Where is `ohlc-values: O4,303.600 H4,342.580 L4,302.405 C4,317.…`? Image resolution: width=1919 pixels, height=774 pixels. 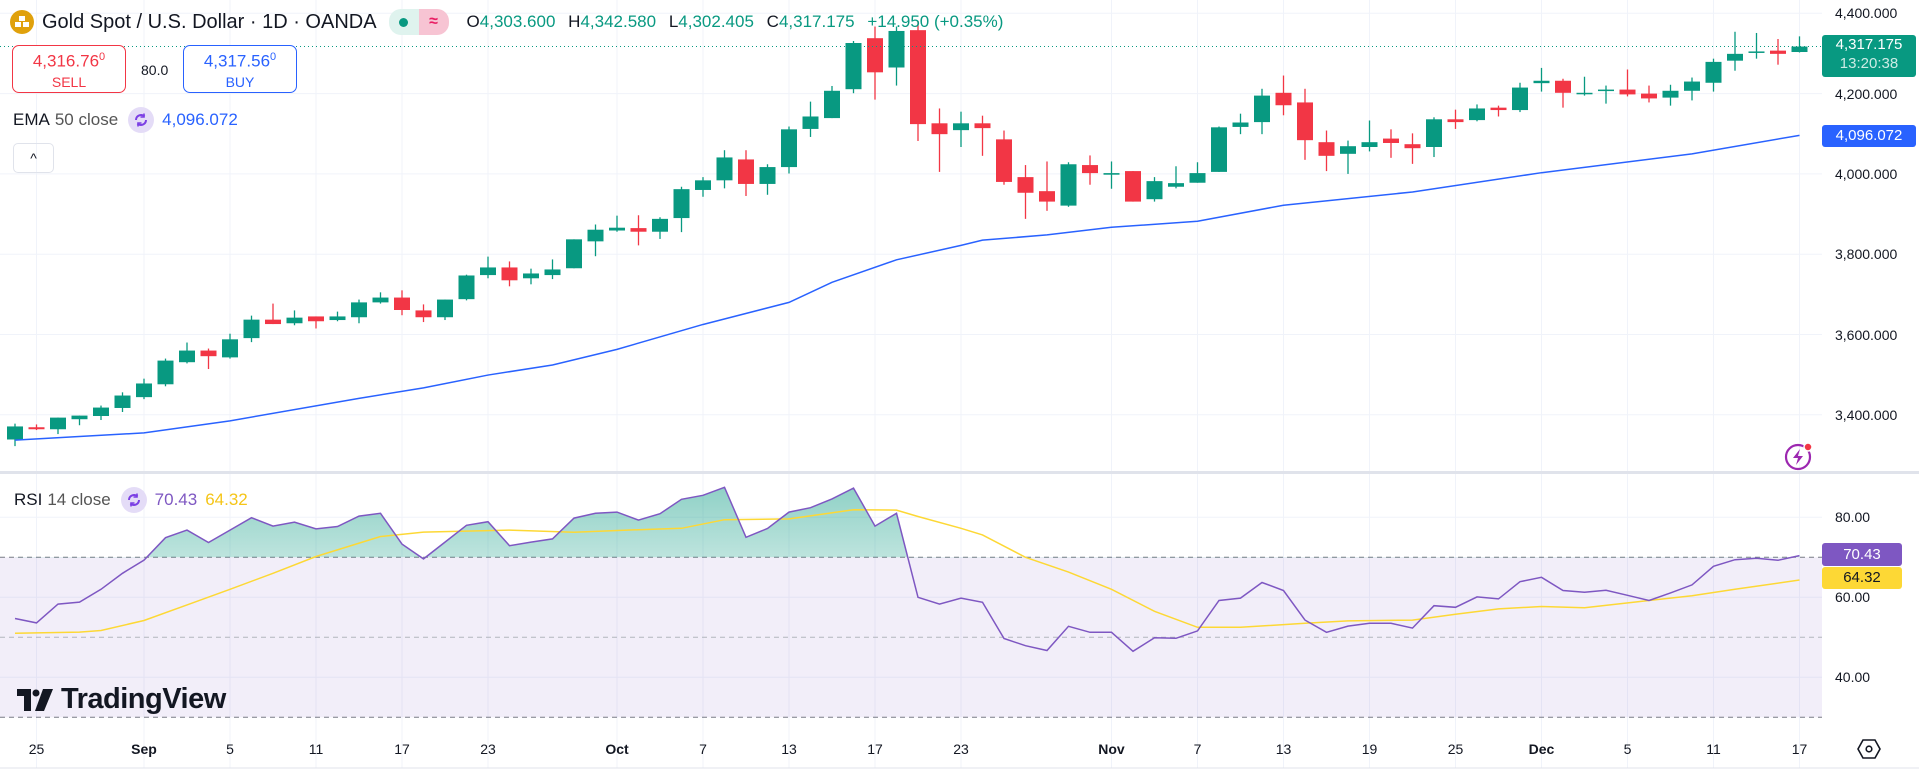
ohlc-values: O4,303.600 H4,342.580 L4,302.405 C4,317.… is located at coordinates (731, 22).